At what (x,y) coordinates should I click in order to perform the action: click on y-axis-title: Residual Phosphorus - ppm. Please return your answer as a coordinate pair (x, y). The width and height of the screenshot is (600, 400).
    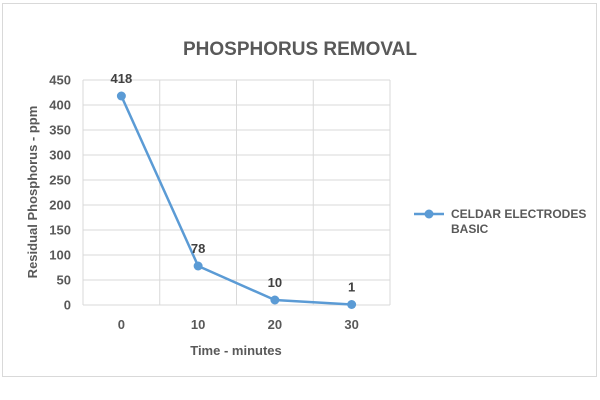
    Looking at the image, I should click on (32, 192).